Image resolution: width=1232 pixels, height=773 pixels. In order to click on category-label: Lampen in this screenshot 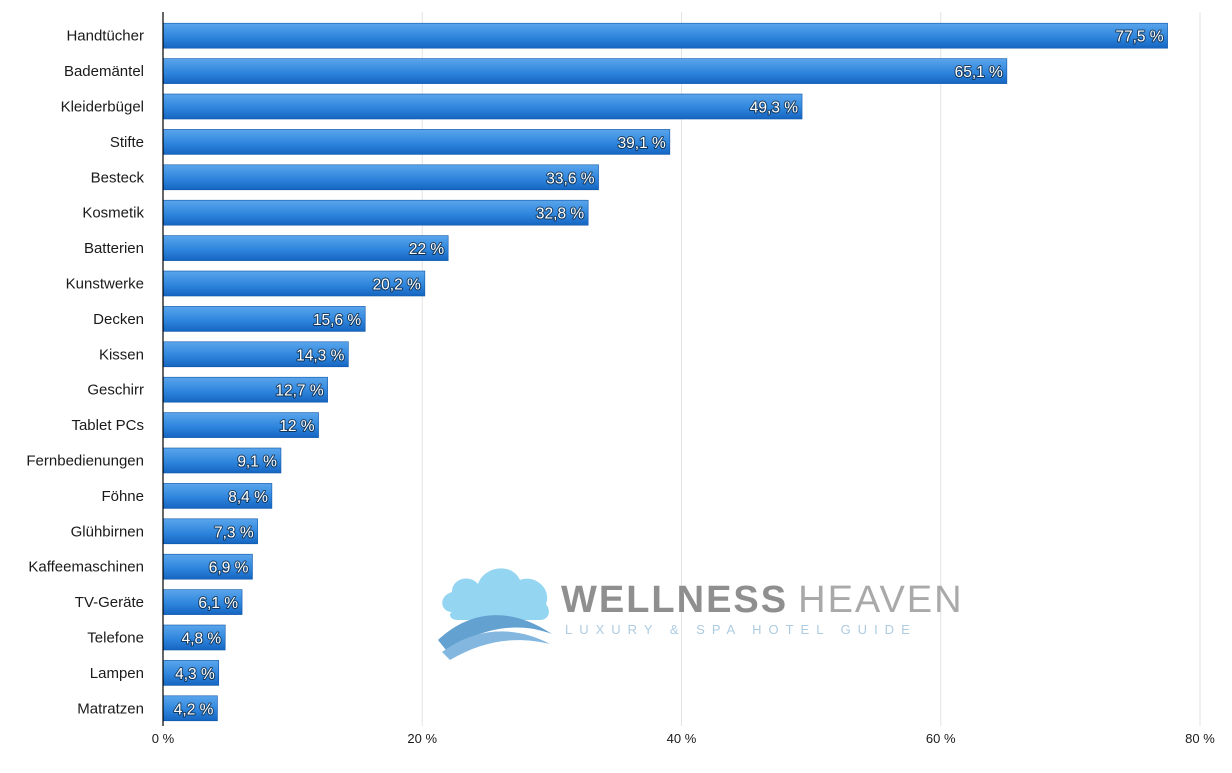, I will do `click(117, 673)`.